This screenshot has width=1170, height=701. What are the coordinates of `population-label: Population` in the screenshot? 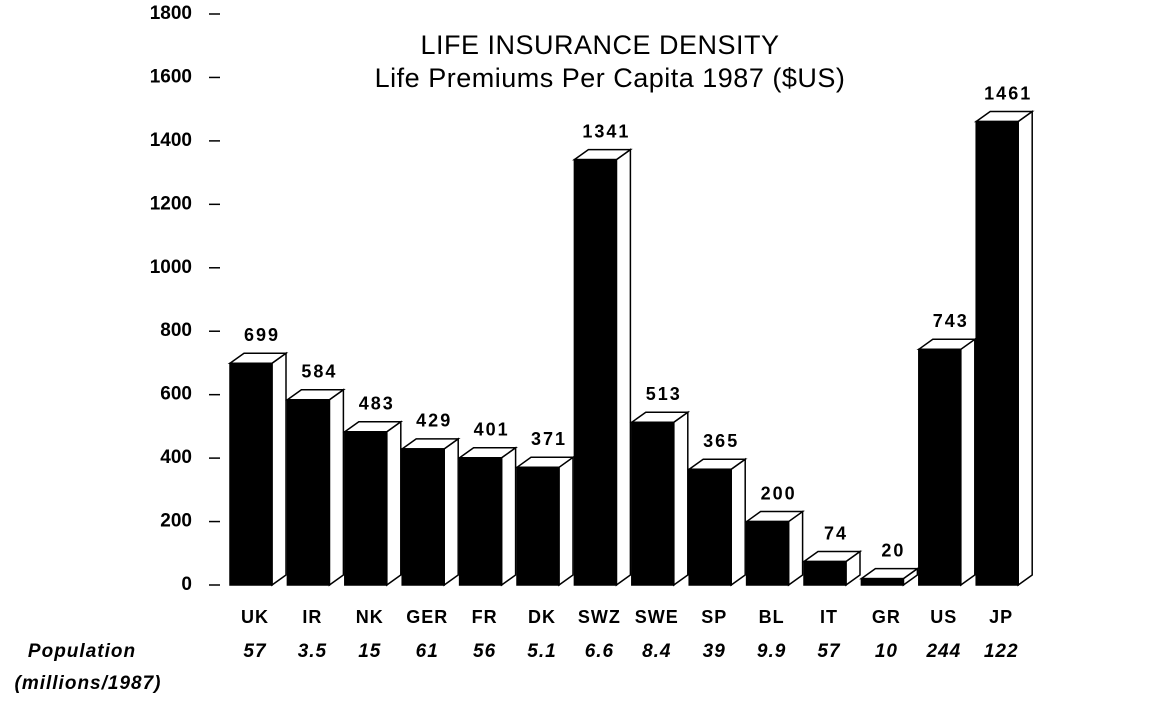 It's located at (82, 651).